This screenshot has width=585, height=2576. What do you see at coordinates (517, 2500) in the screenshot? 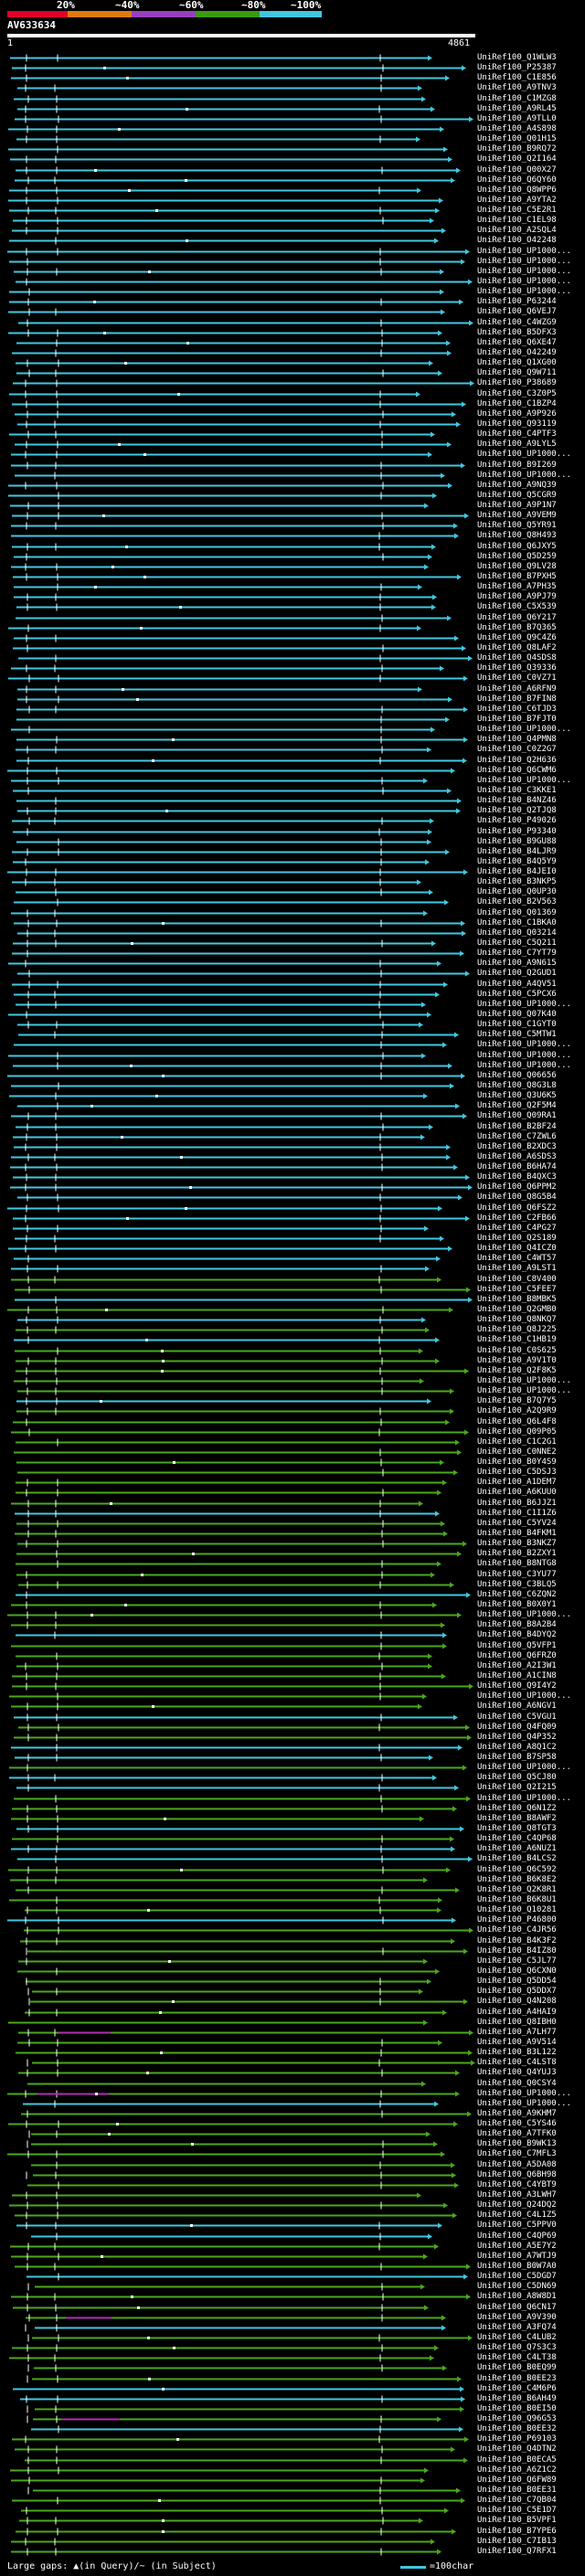
I see `hit-label: UniRef100_C7QB04` at bounding box center [517, 2500].